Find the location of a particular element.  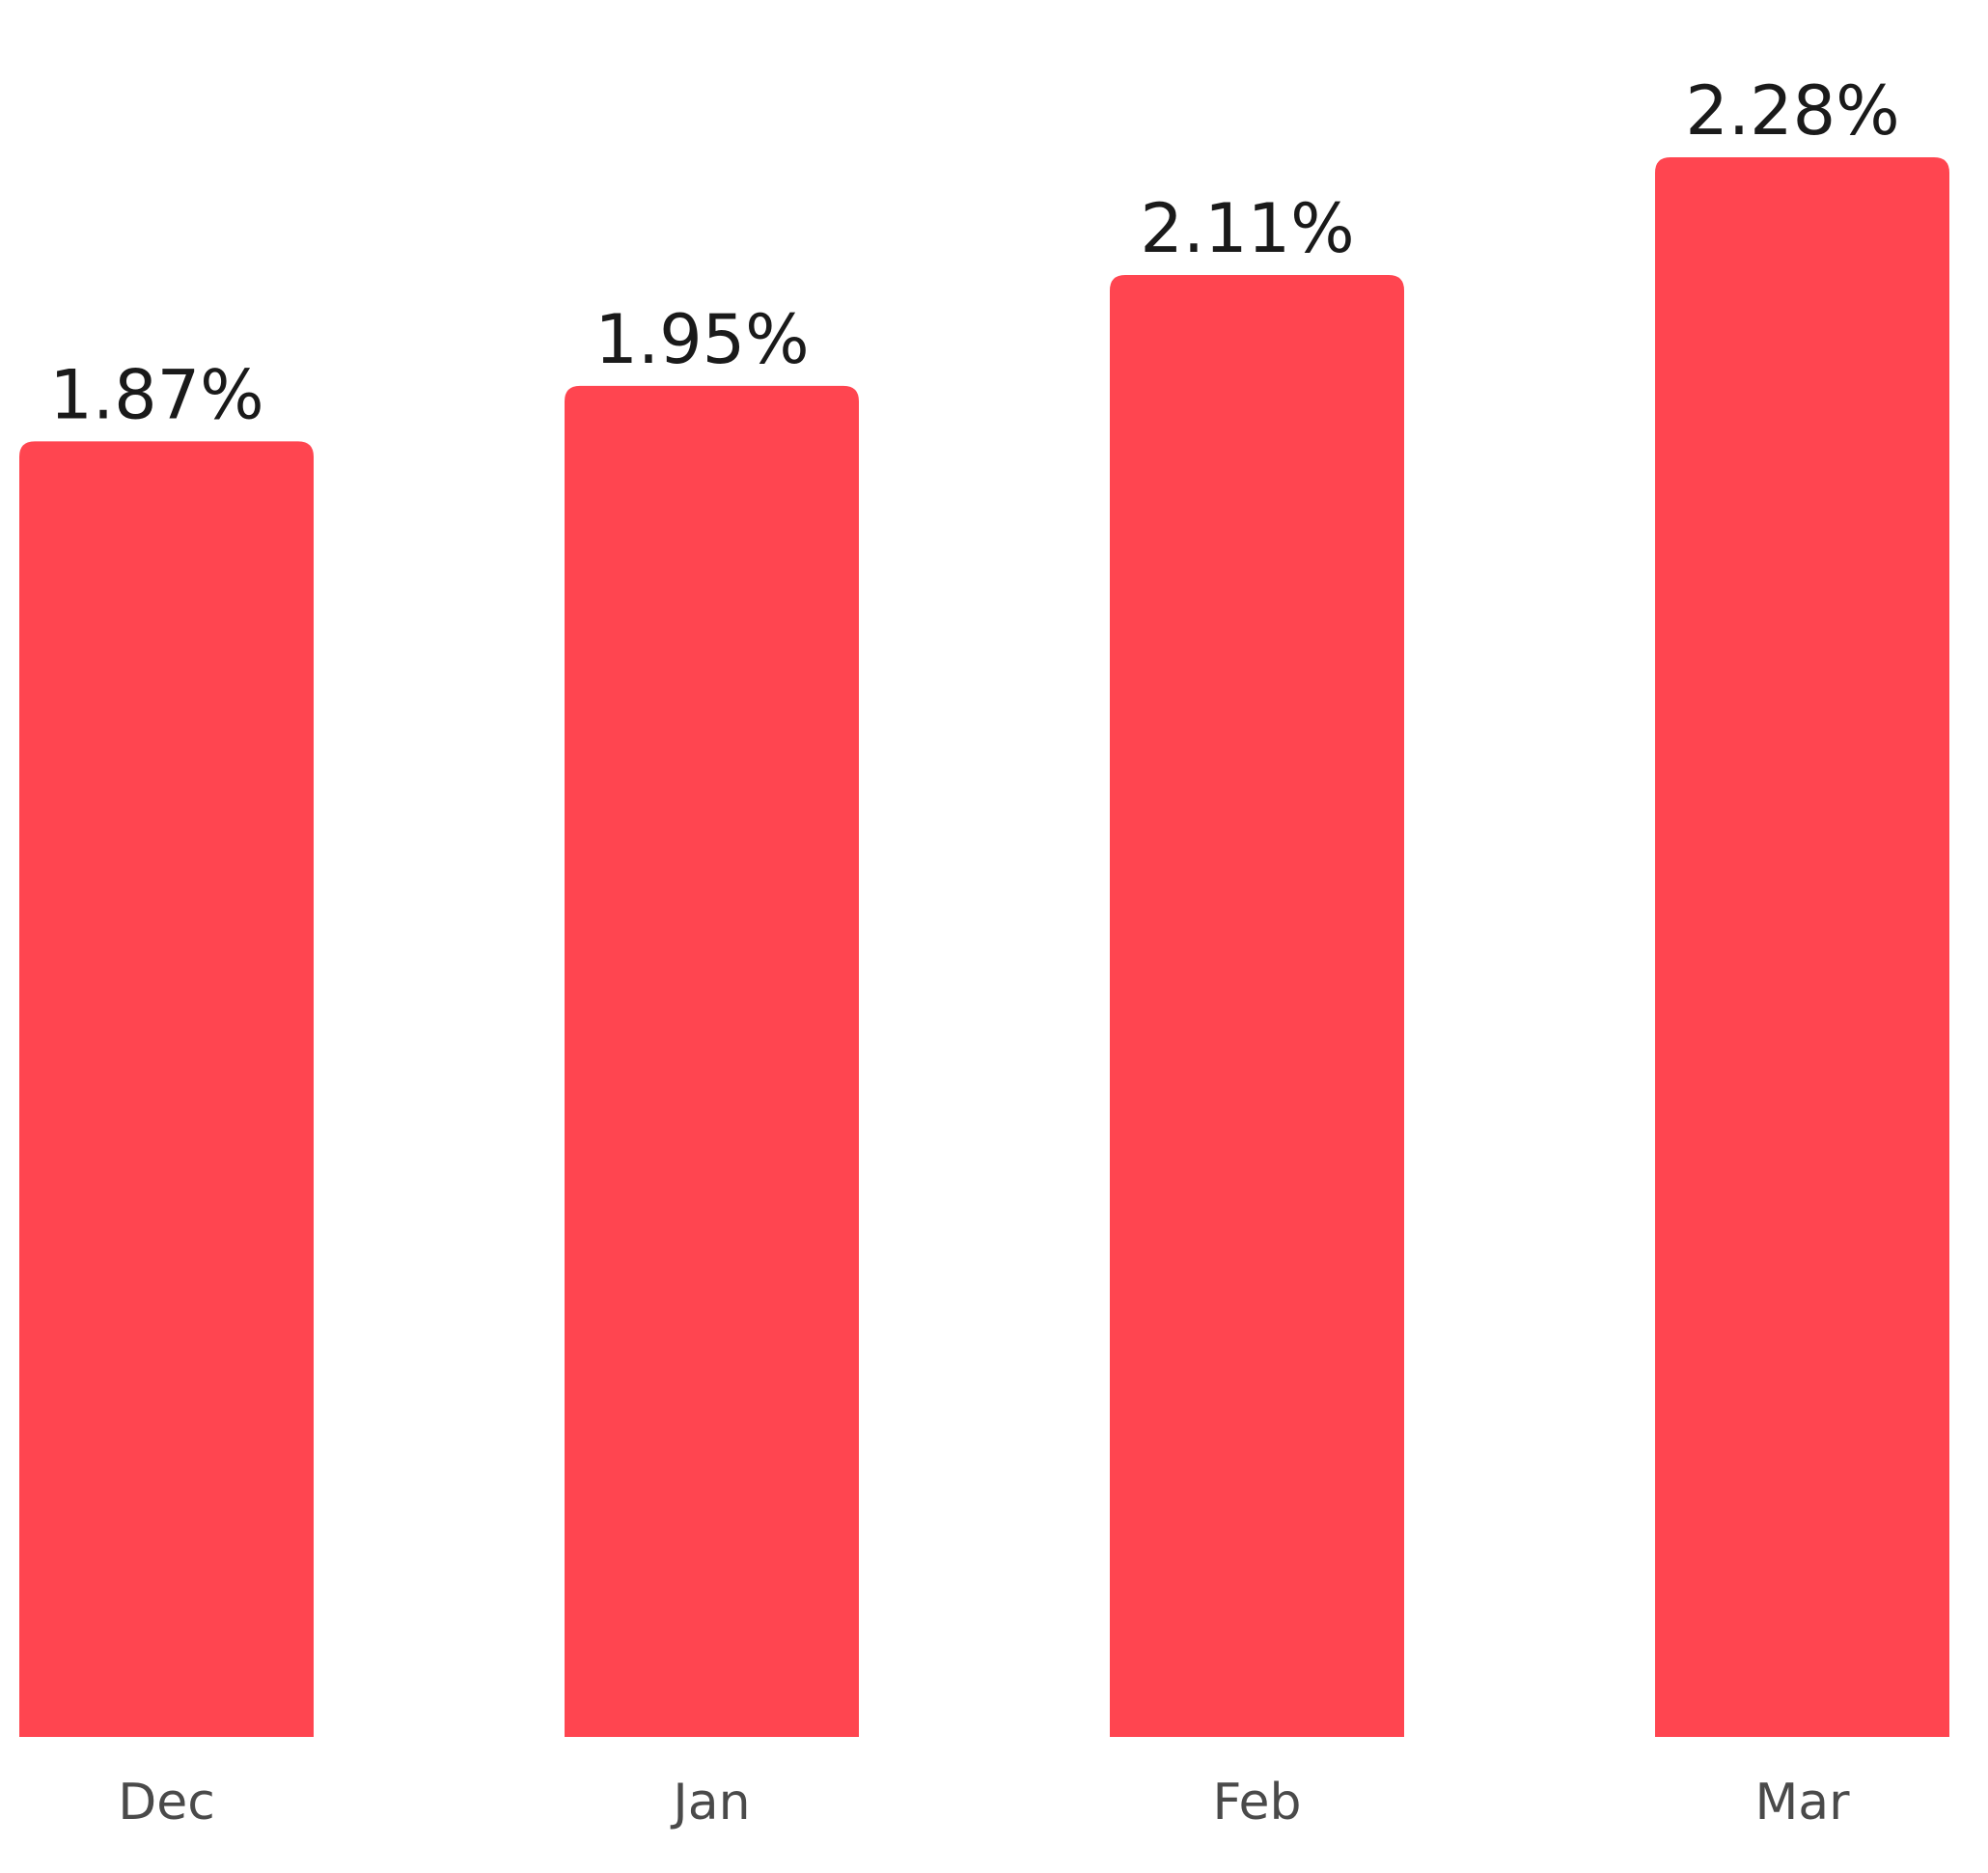

bar-feb is located at coordinates (1257, 1006).